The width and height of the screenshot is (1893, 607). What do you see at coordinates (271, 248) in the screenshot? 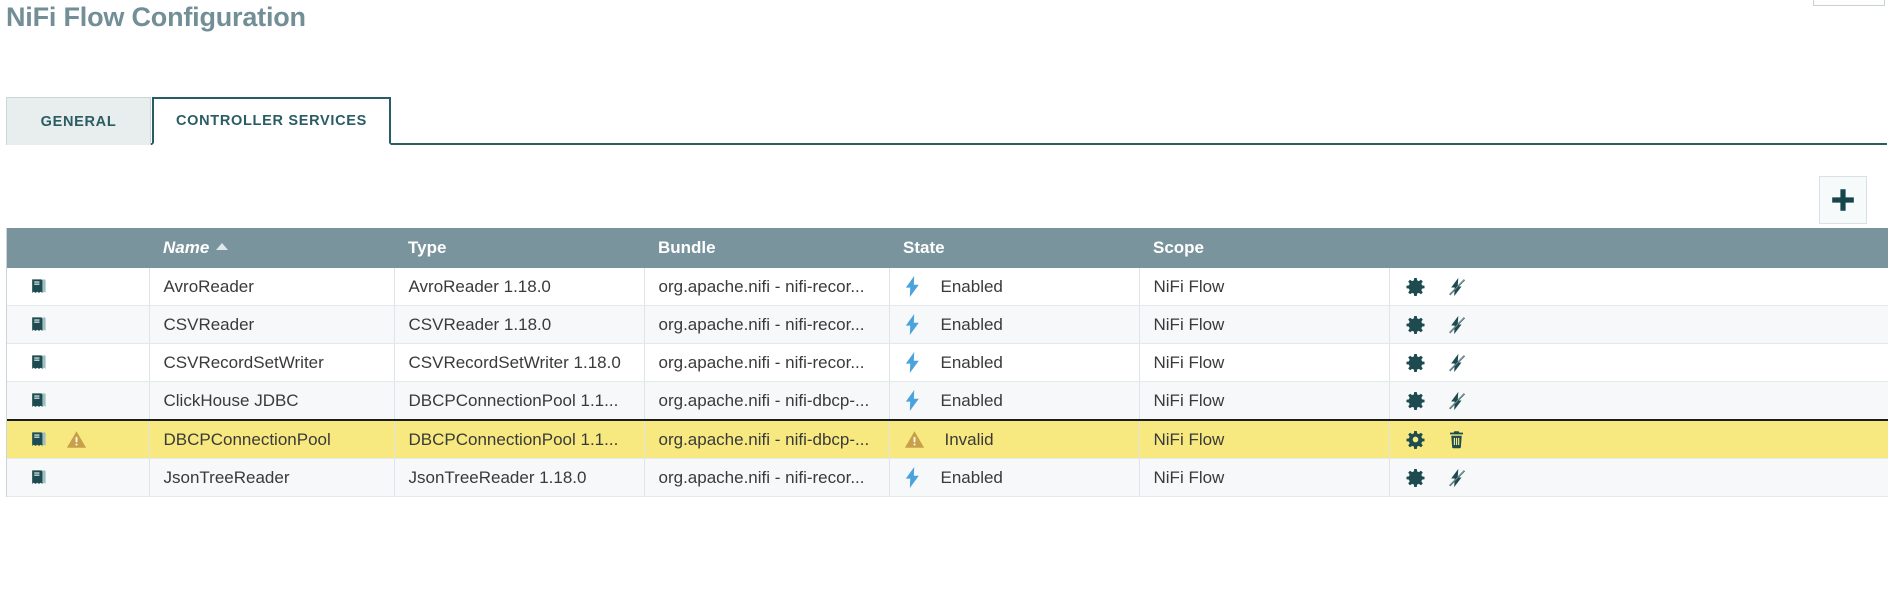
I see `column-header-name: Name` at bounding box center [271, 248].